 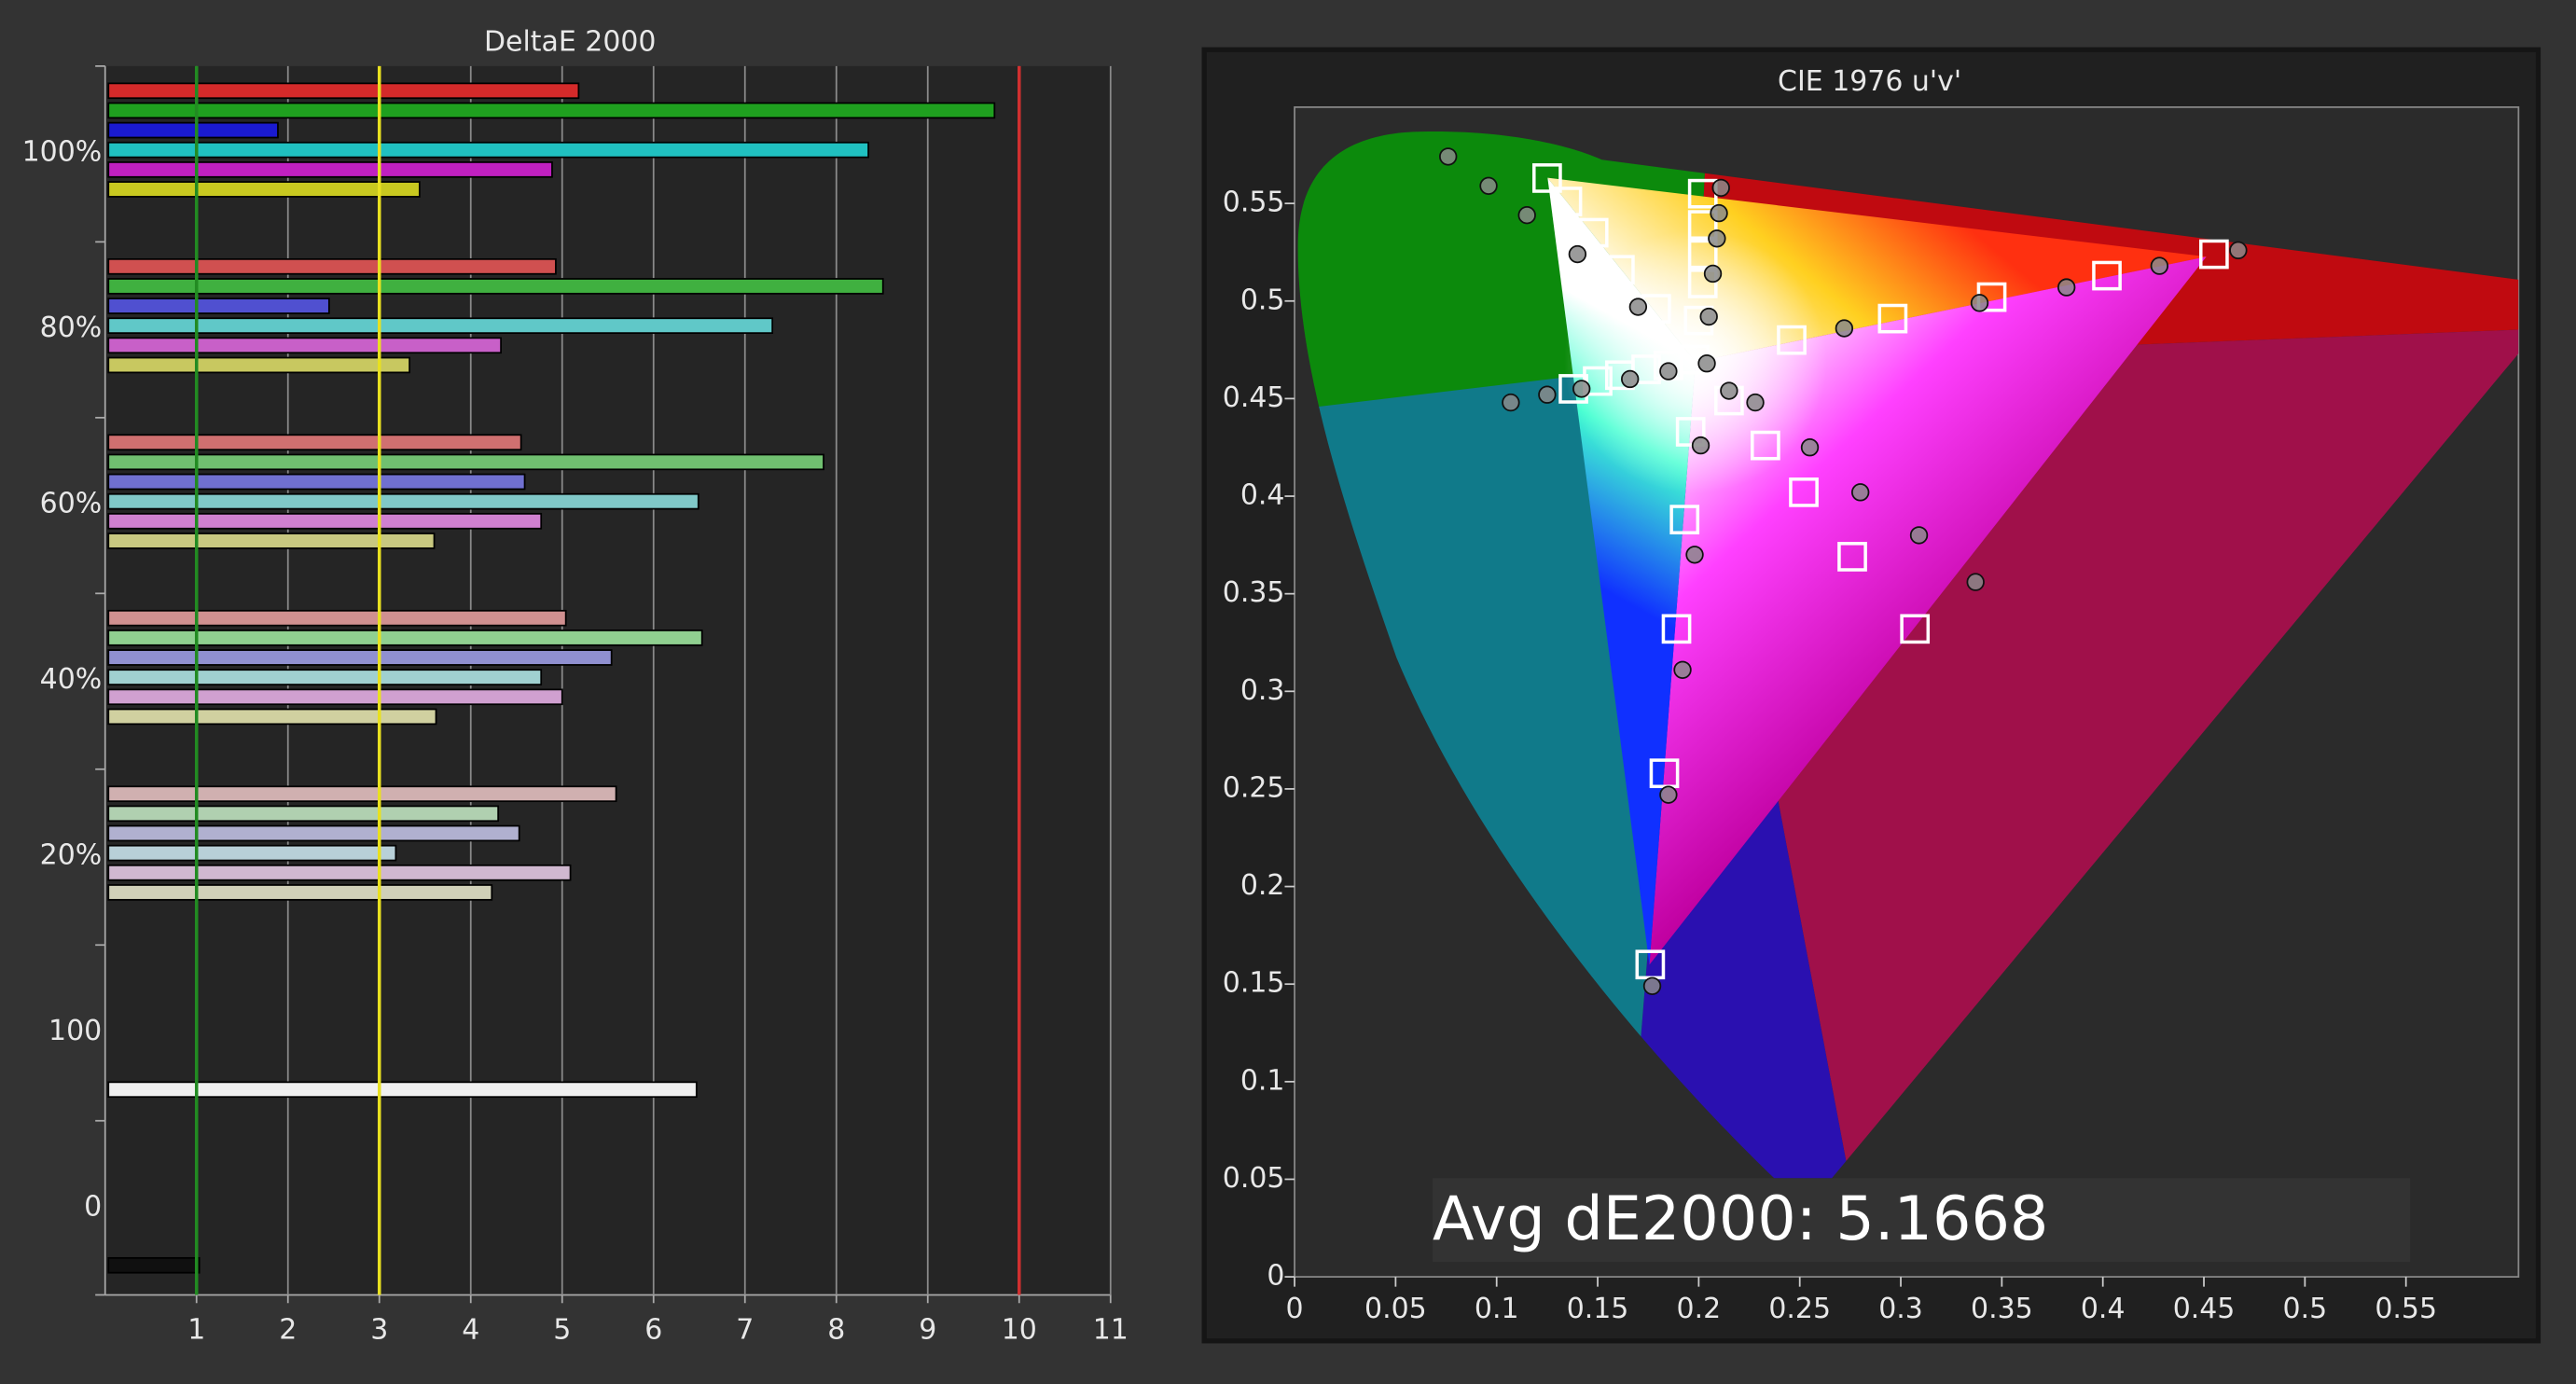 I want to click on chart-title: CIE 1976 u'v', so click(x=1869, y=81).